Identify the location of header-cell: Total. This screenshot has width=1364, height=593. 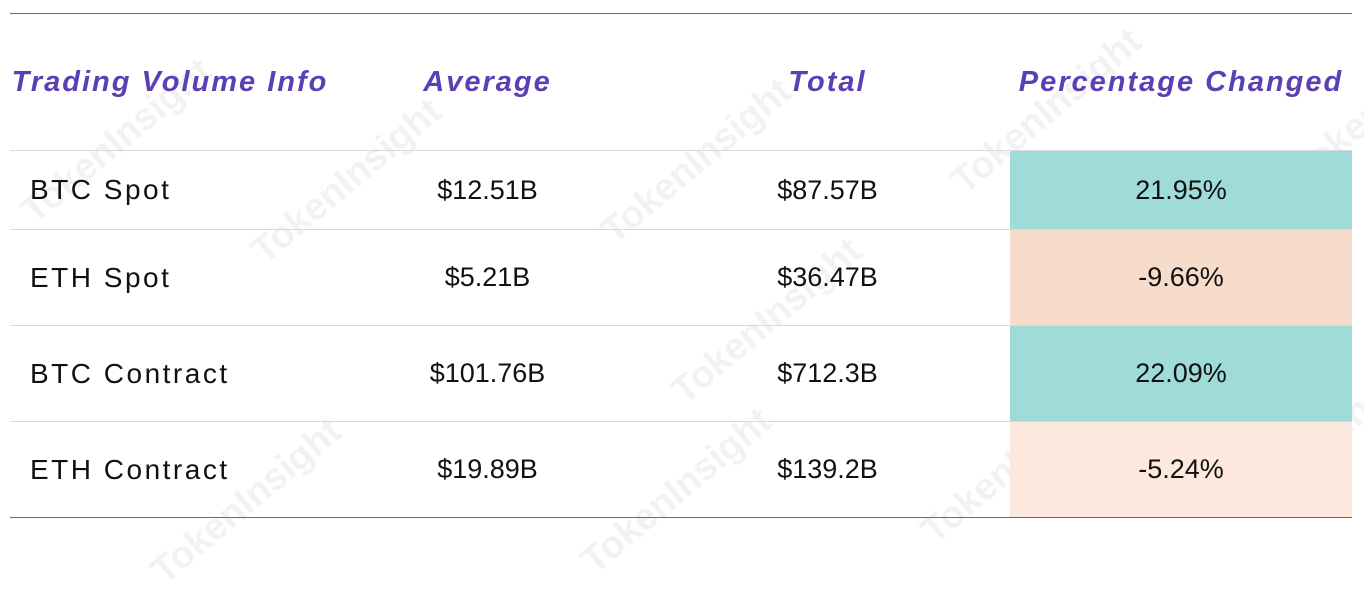
(827, 81).